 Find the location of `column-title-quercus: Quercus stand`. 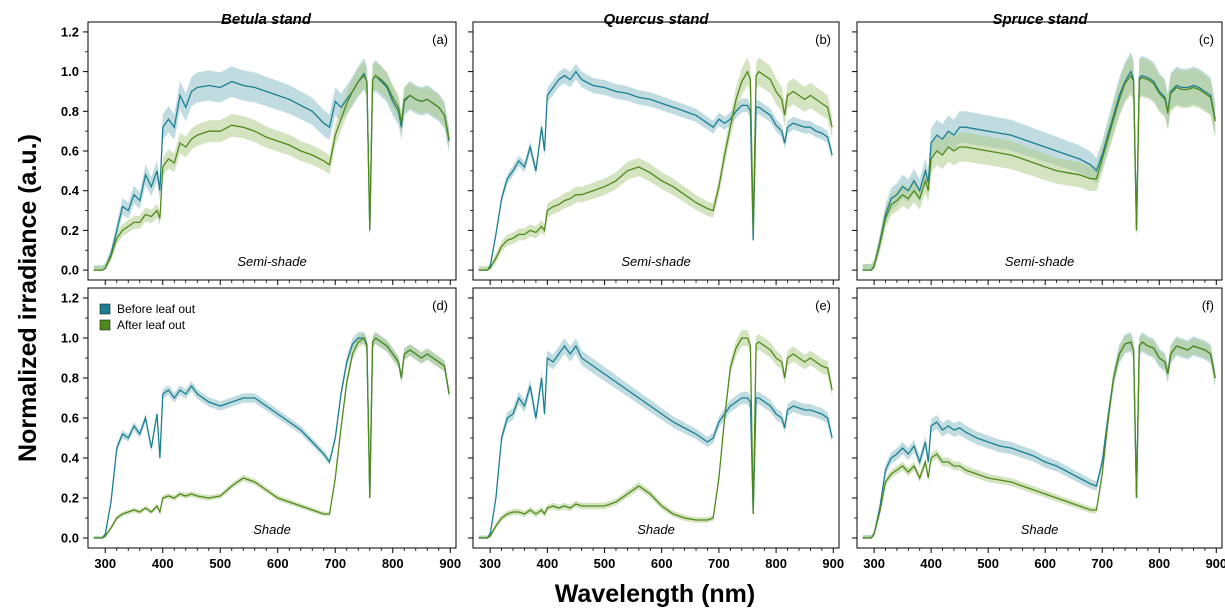

column-title-quercus: Quercus stand is located at coordinates (656, 19).